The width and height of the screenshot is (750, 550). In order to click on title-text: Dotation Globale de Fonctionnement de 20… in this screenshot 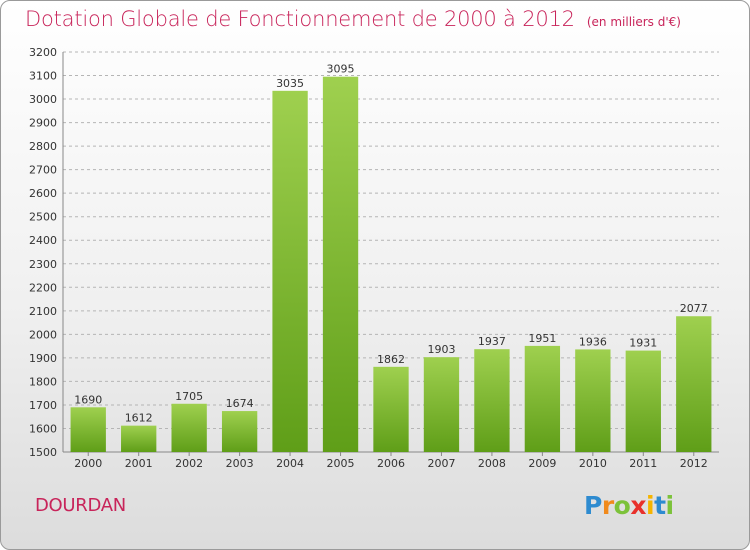, I will do `click(300, 19)`.